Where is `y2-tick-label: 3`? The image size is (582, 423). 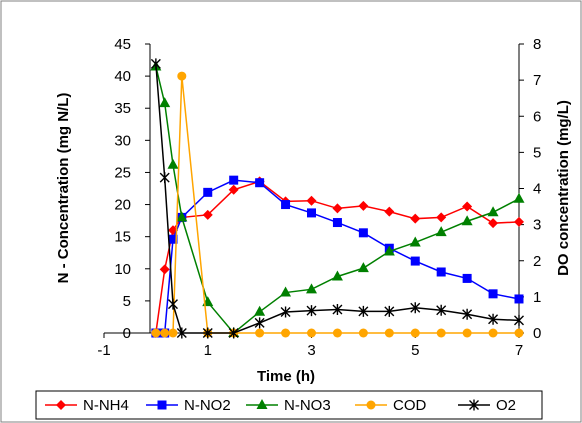 y2-tick-label: 3 is located at coordinates (537, 225).